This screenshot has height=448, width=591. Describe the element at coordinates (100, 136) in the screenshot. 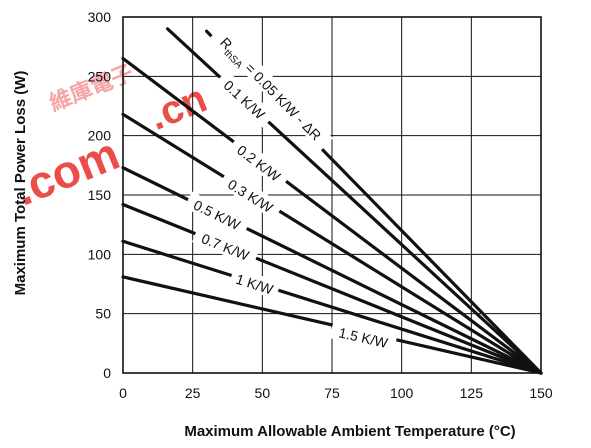

I see `y-tick-label: 200` at that location.